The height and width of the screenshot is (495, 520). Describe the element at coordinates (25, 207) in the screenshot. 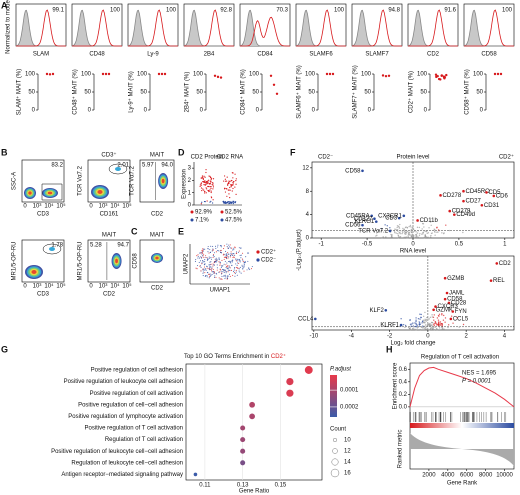

I see `x-tick-label: 0` at that location.